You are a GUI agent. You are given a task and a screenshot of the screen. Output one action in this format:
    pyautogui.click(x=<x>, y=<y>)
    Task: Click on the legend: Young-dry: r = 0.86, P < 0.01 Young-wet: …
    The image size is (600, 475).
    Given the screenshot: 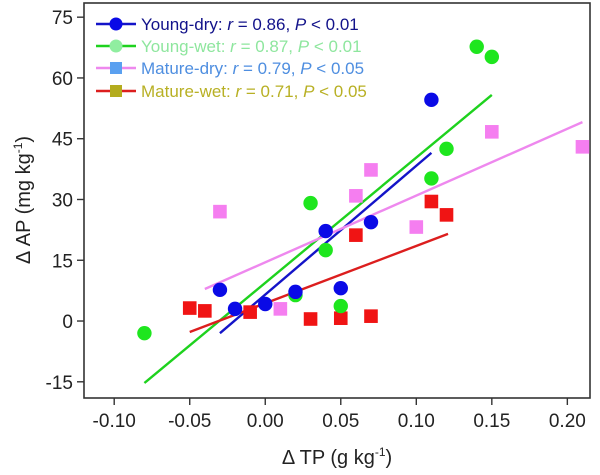 What is the action you would take?
    pyautogui.click(x=231, y=58)
    